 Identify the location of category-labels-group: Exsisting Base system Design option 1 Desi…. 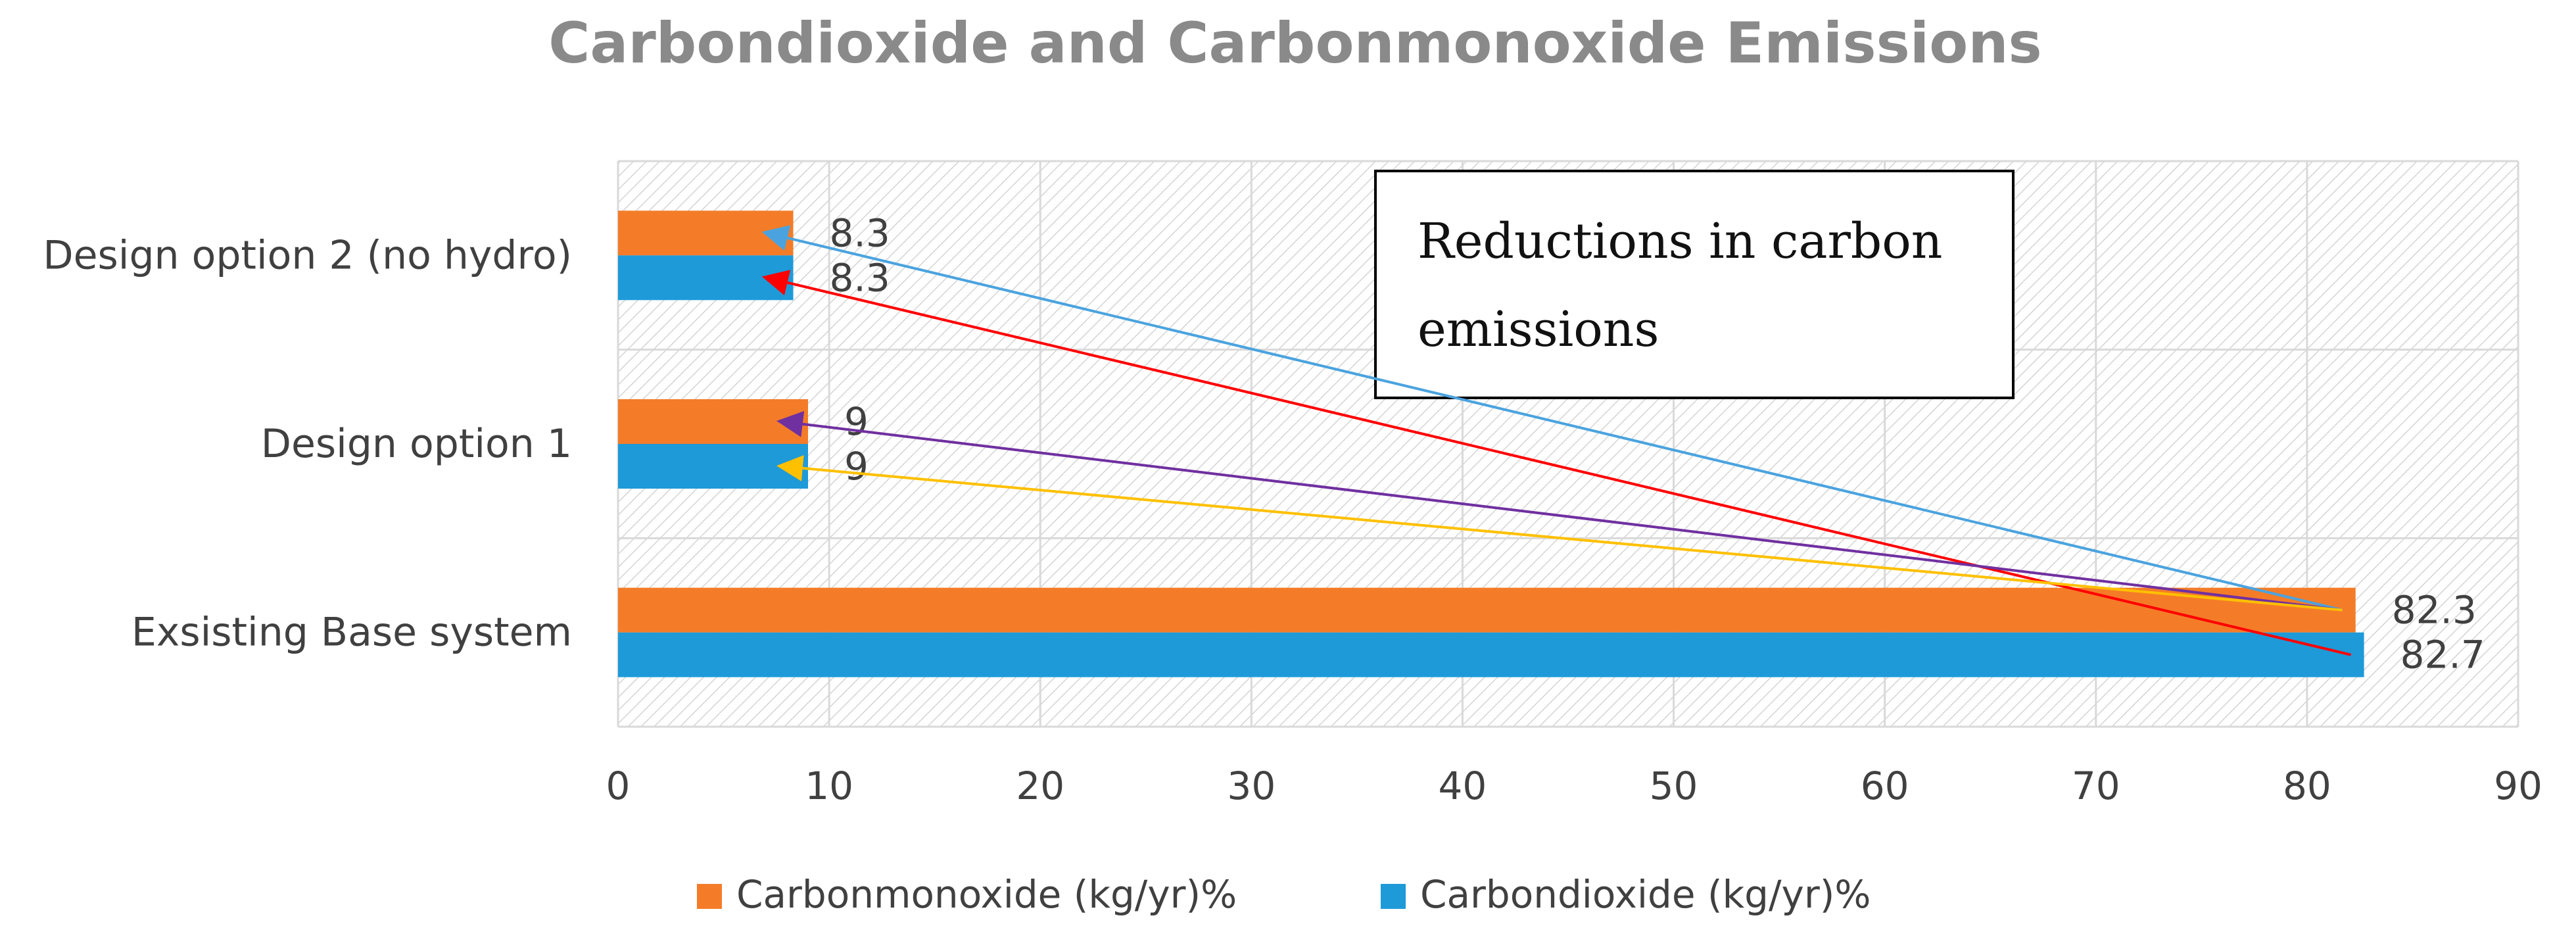
(308, 444).